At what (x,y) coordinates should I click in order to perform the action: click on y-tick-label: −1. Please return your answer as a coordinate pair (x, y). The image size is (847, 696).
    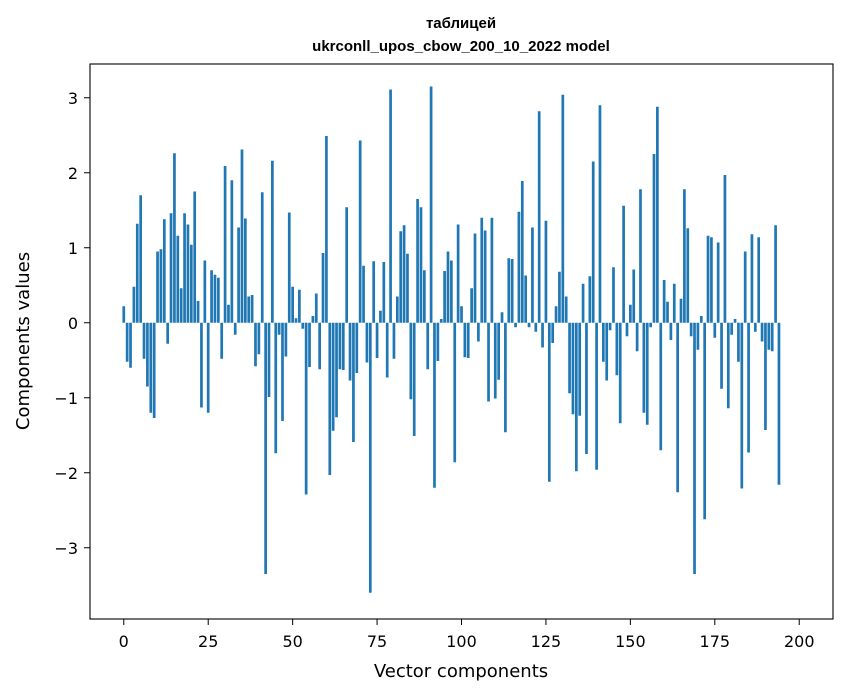
    Looking at the image, I should click on (66, 398).